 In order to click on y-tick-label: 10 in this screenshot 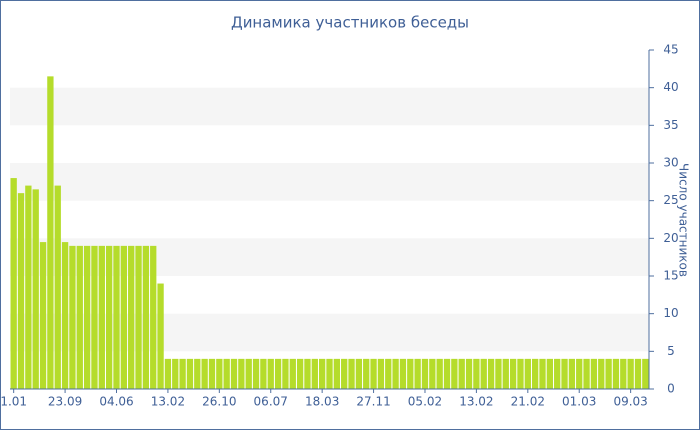, I will do `click(670, 313)`.